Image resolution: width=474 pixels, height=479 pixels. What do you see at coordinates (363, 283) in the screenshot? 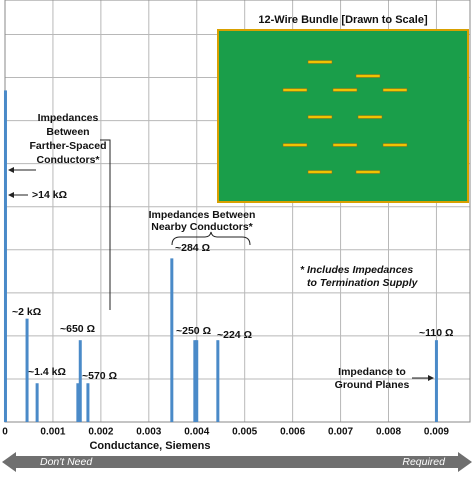
I see `annotation: to Termination Supply` at bounding box center [363, 283].